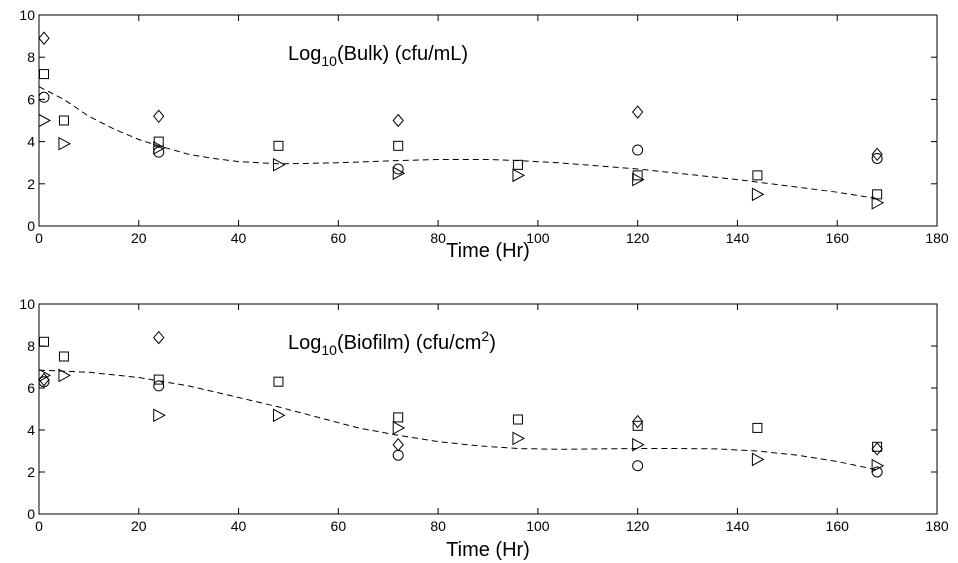 This screenshot has height=563, width=958. I want to click on panel-title: Log10(Bulk) (cfu/mL), so click(378, 56).